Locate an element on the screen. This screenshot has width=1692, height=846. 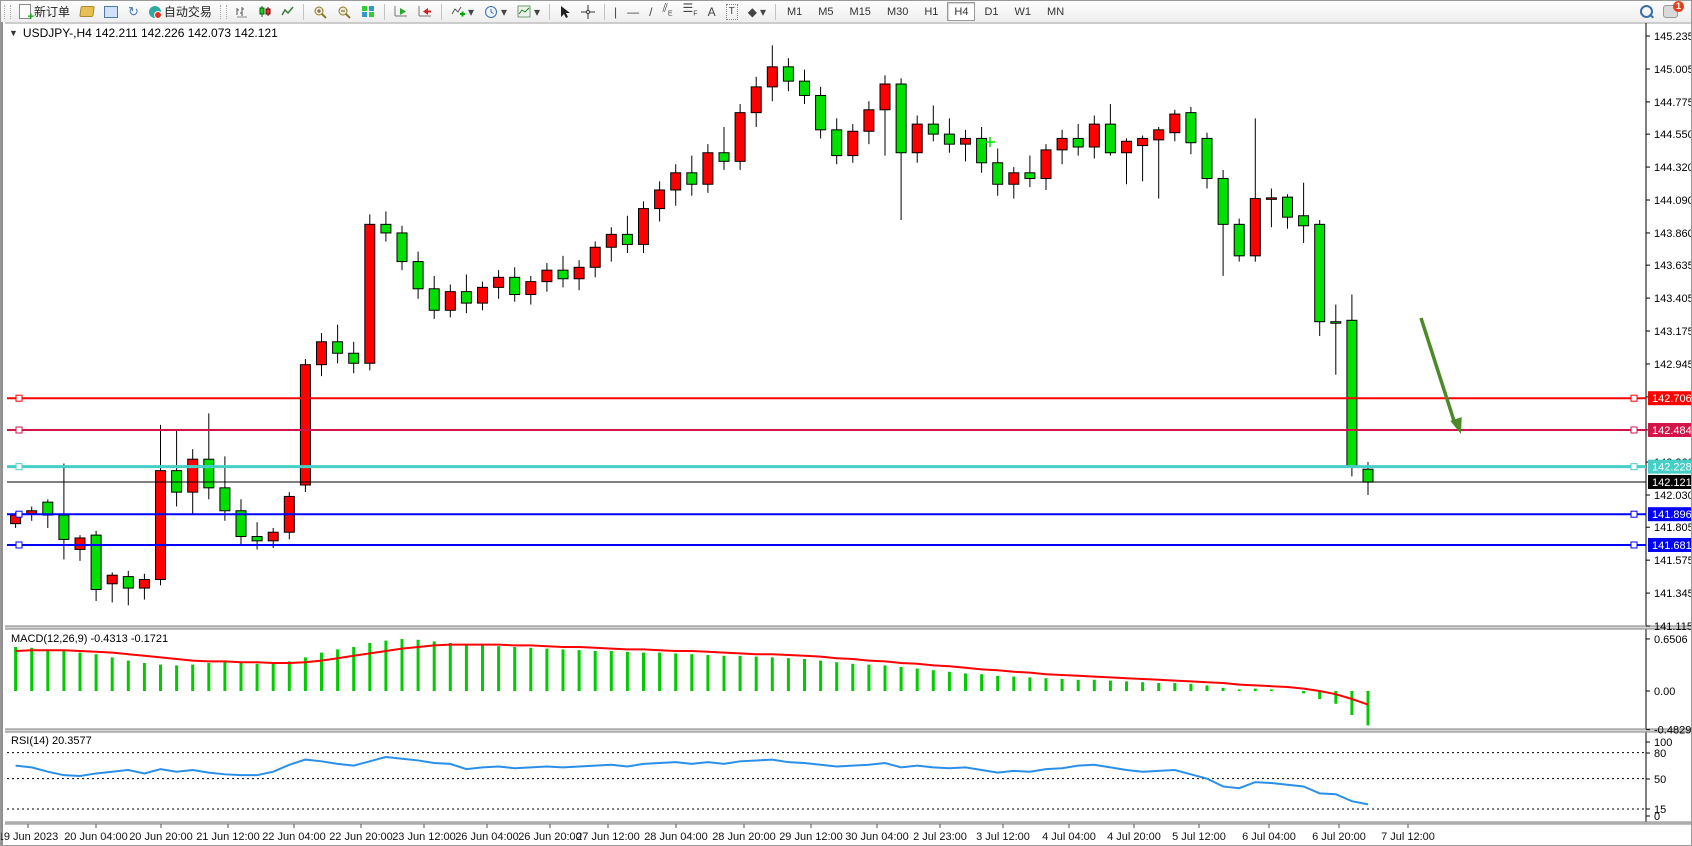
zoom-in-button is located at coordinates (320, 11).